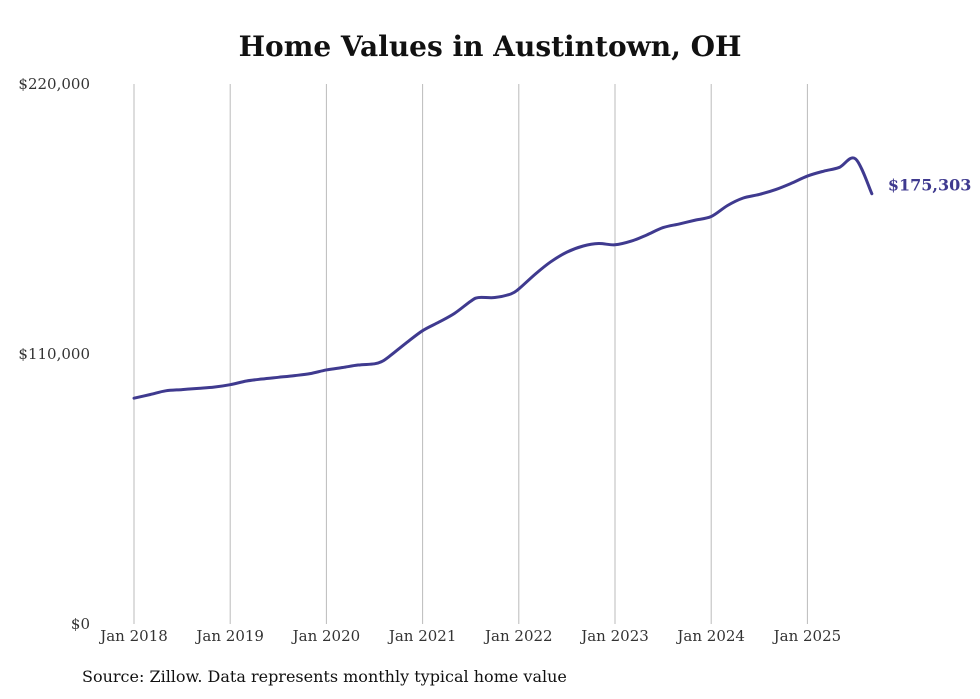 The image size is (980, 699). I want to click on end-label-layer: $175,303, so click(930, 185).